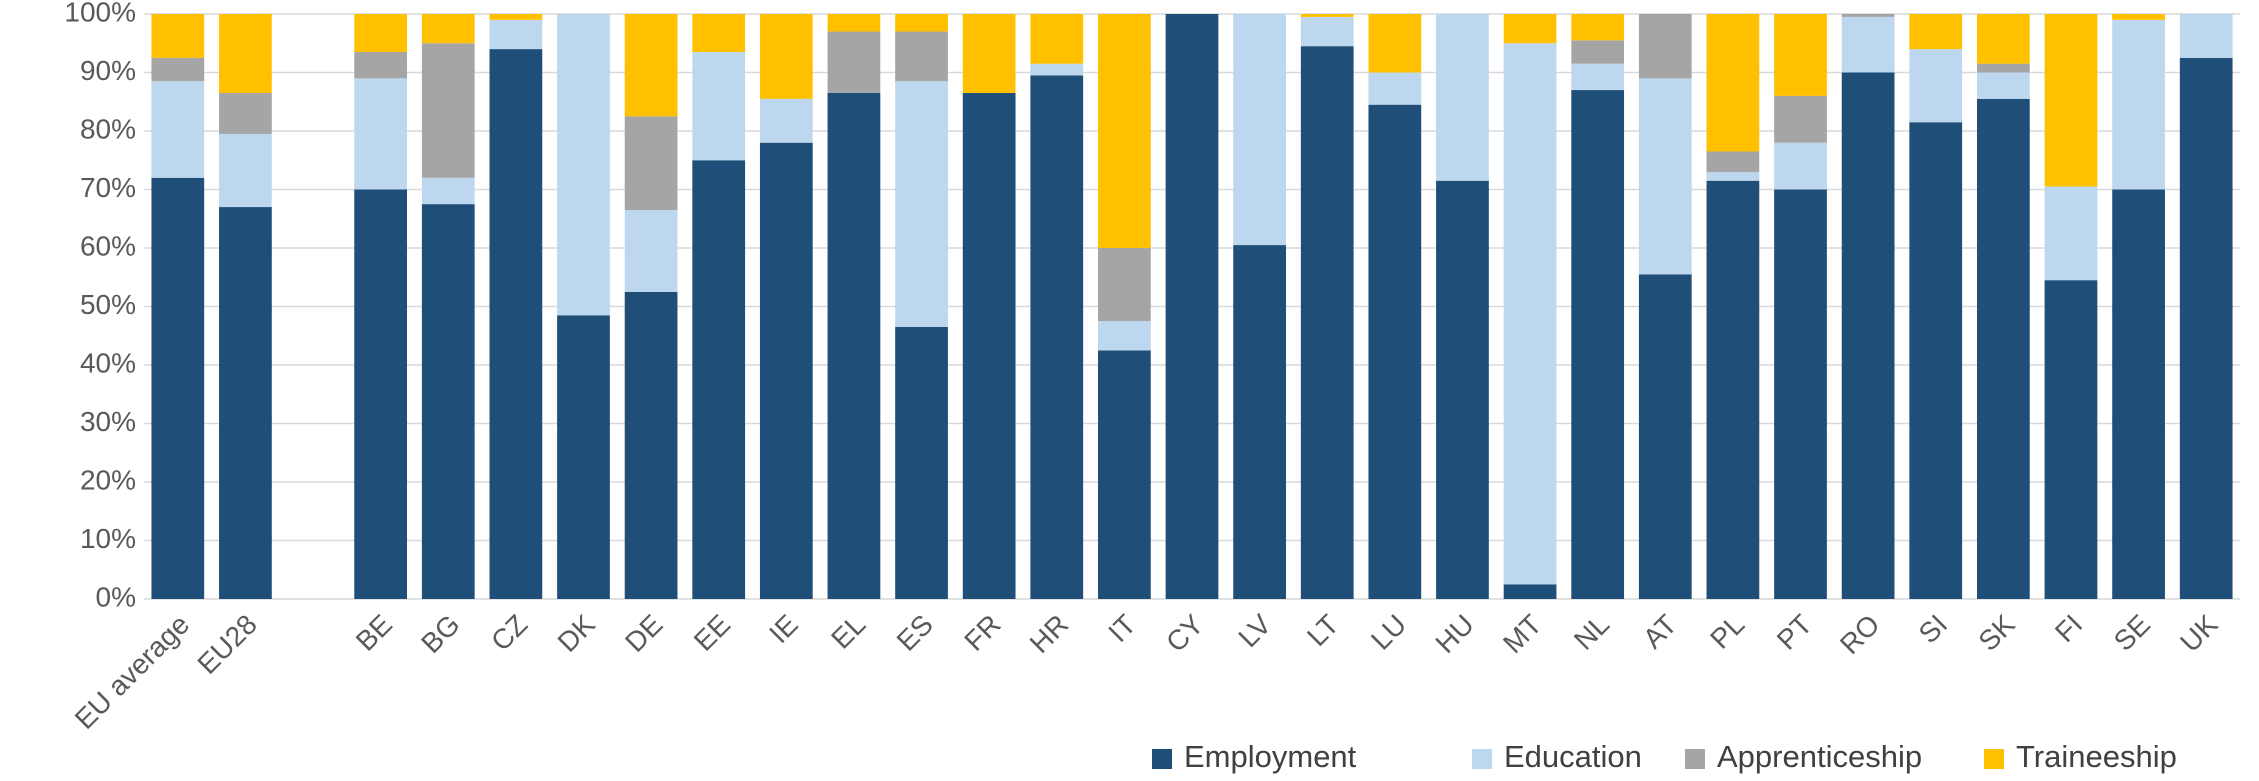 The image size is (2259, 781). What do you see at coordinates (1522, 634) in the screenshot?
I see `x-tick-label: MT` at bounding box center [1522, 634].